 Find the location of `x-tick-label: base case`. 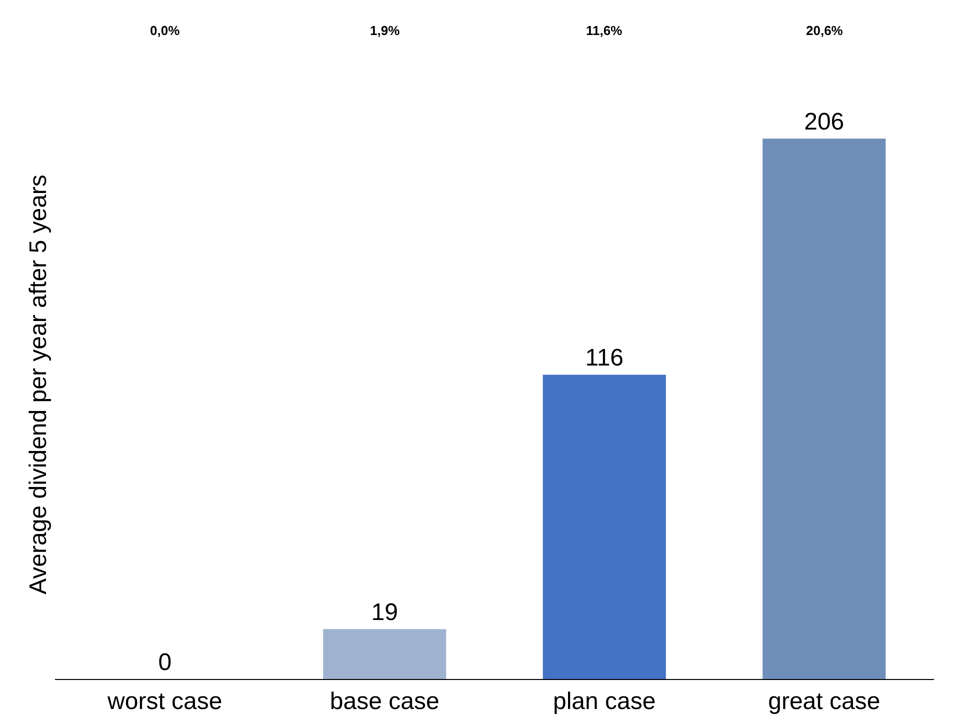

x-tick-label: base case is located at coordinates (385, 701).